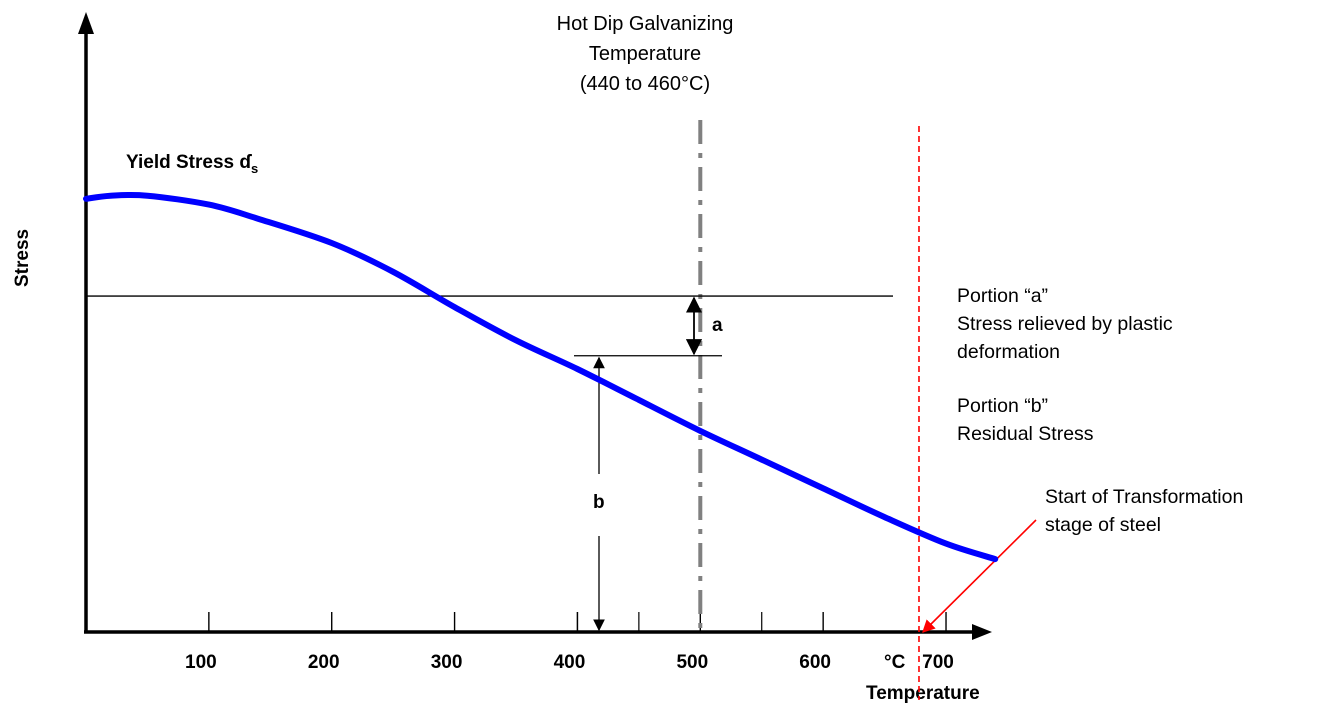  What do you see at coordinates (1002, 406) in the screenshot?
I see `portion-b-note-line-1: Portion “b”` at bounding box center [1002, 406].